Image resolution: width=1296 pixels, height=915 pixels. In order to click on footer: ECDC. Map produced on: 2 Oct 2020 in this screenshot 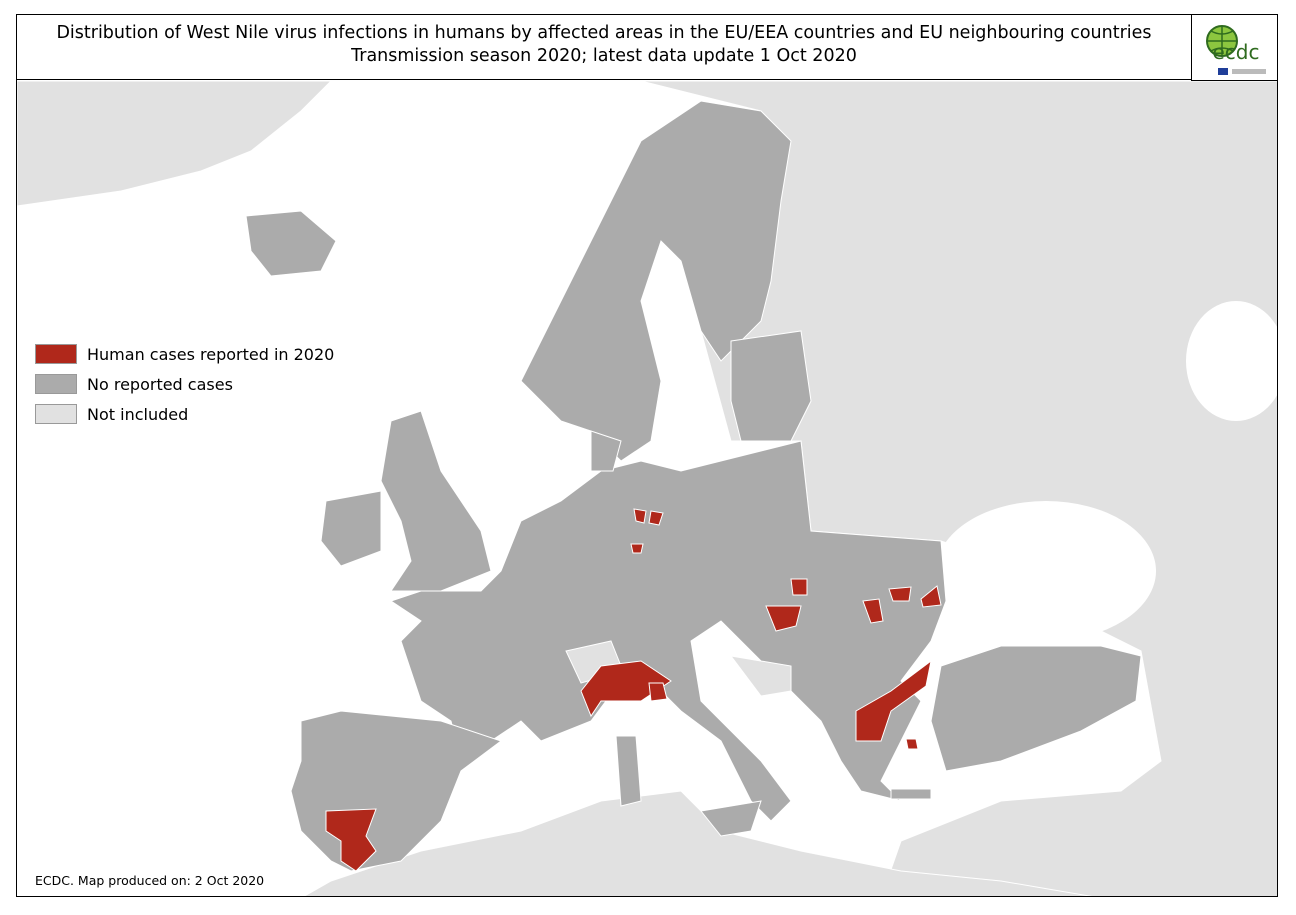, I will do `click(150, 880)`.